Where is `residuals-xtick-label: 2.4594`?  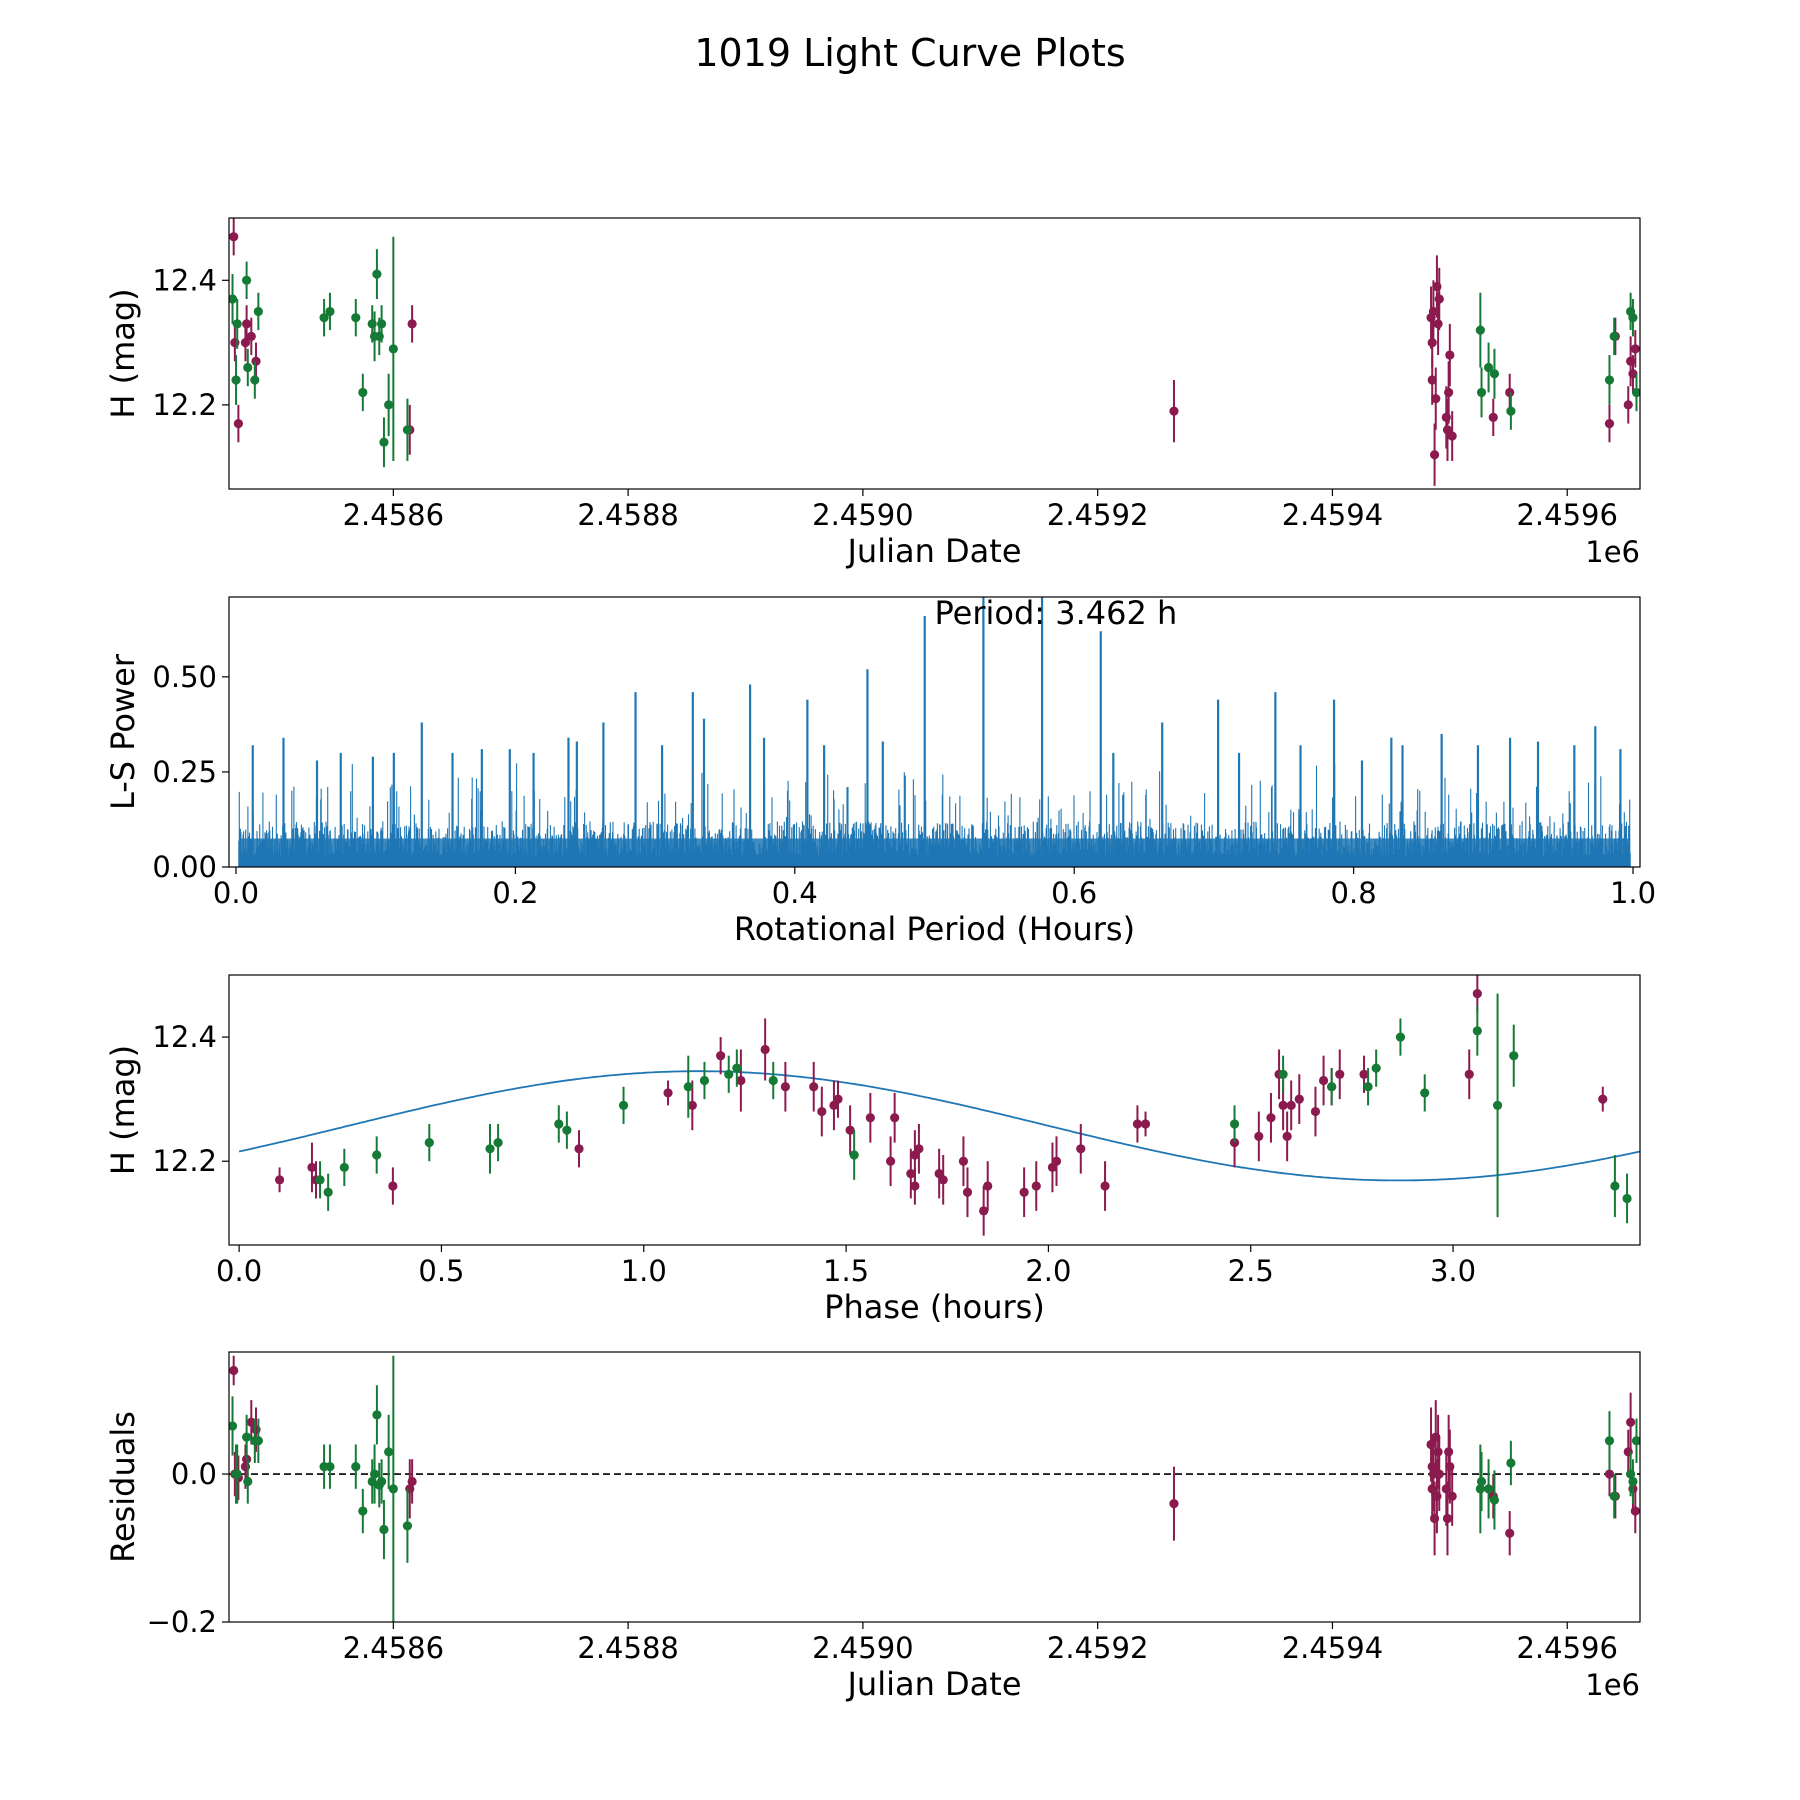
residuals-xtick-label: 2.4594 is located at coordinates (1332, 1648).